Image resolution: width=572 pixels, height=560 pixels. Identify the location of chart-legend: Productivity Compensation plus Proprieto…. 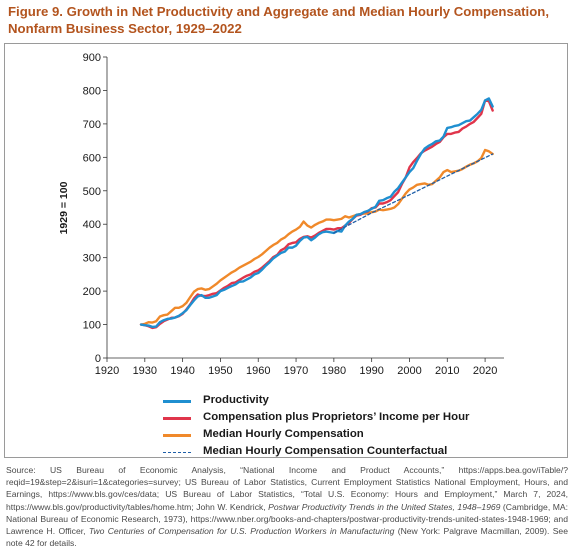
(328, 426).